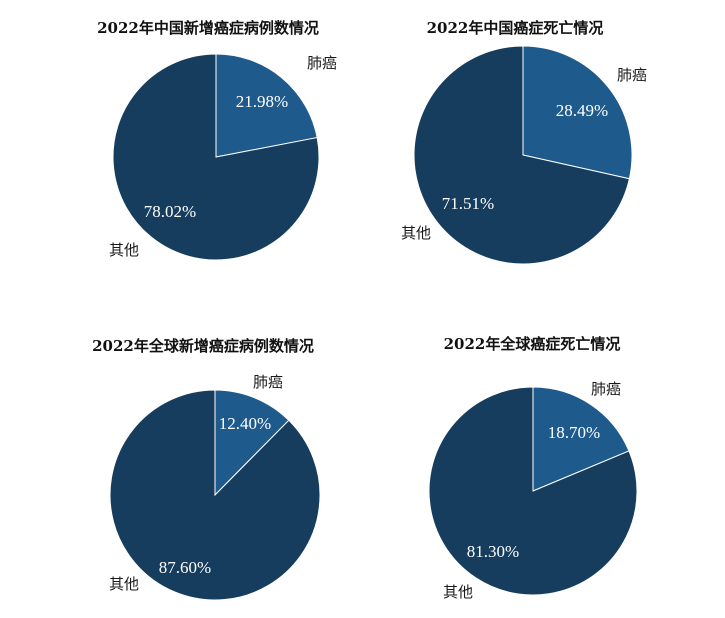 The width and height of the screenshot is (725, 618). What do you see at coordinates (185, 567) in the screenshot?
I see `pct-label-other: 87.60%` at bounding box center [185, 567].